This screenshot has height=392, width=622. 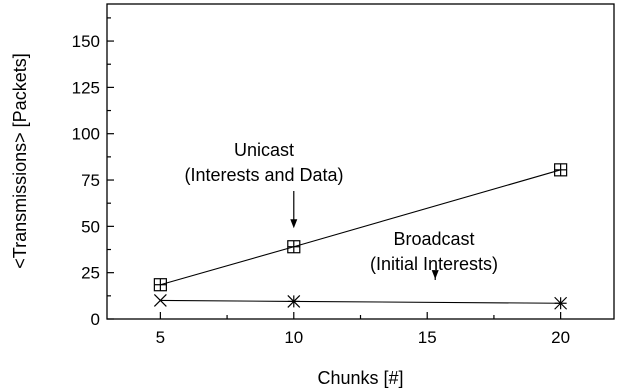 I want to click on annotation-text-0-line-1: (Interests and Data), so click(x=263, y=175).